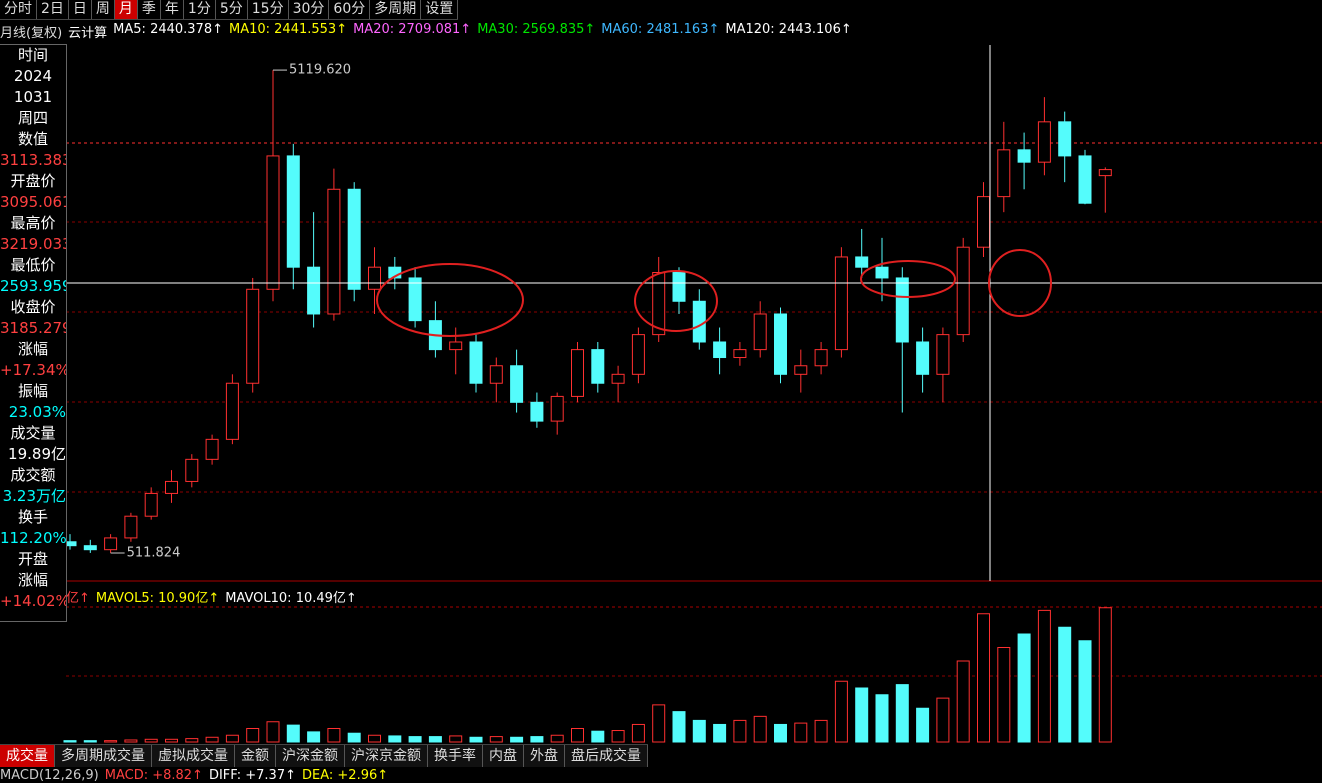  Describe the element at coordinates (80, 9) in the screenshot. I see `period-tab: 日` at that location.